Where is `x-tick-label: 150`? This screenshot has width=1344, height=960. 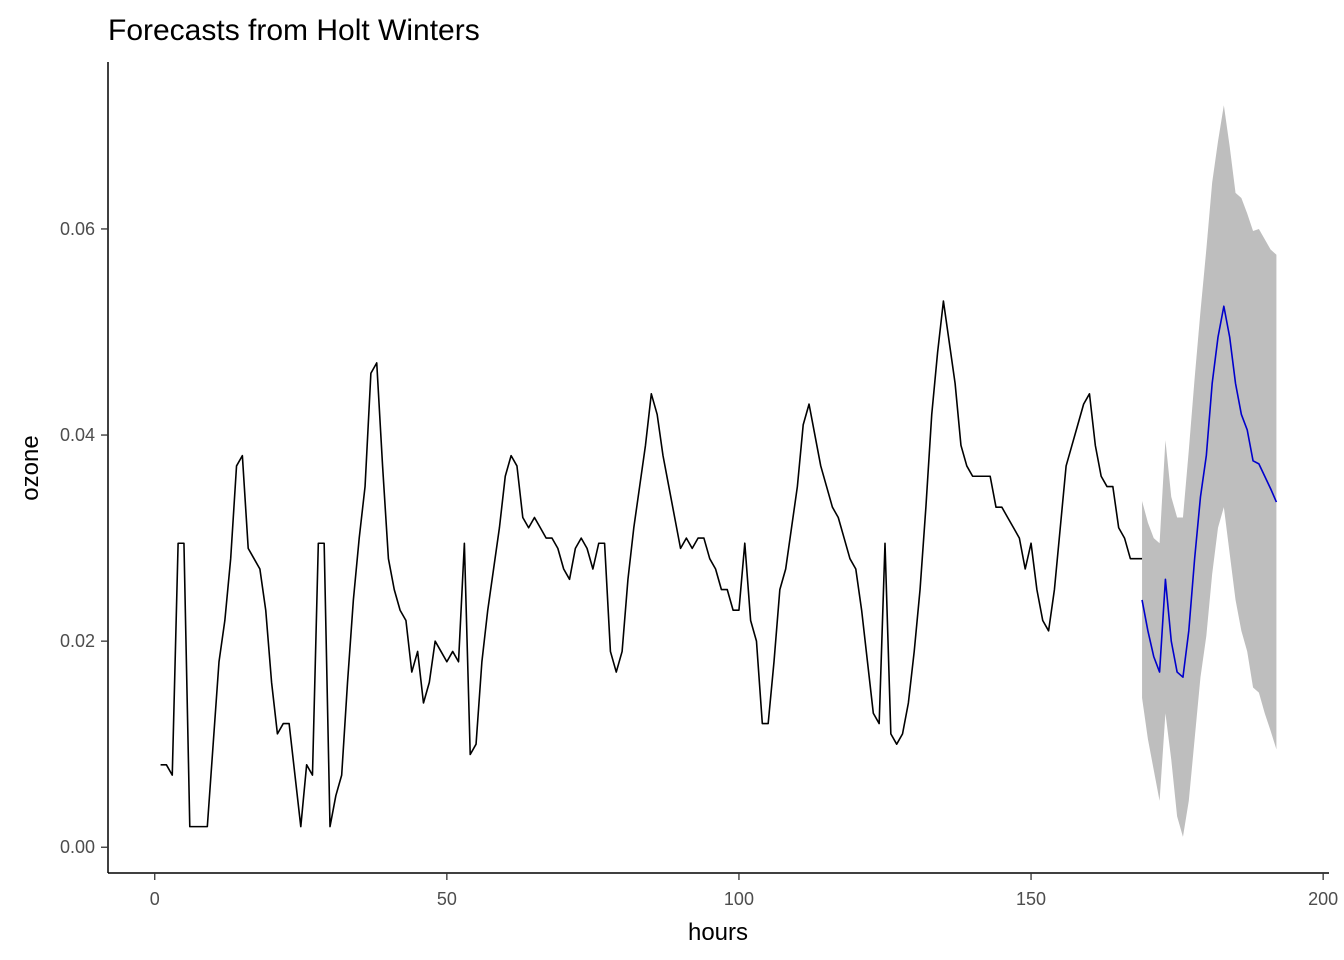
x-tick-label: 150 is located at coordinates (1031, 899).